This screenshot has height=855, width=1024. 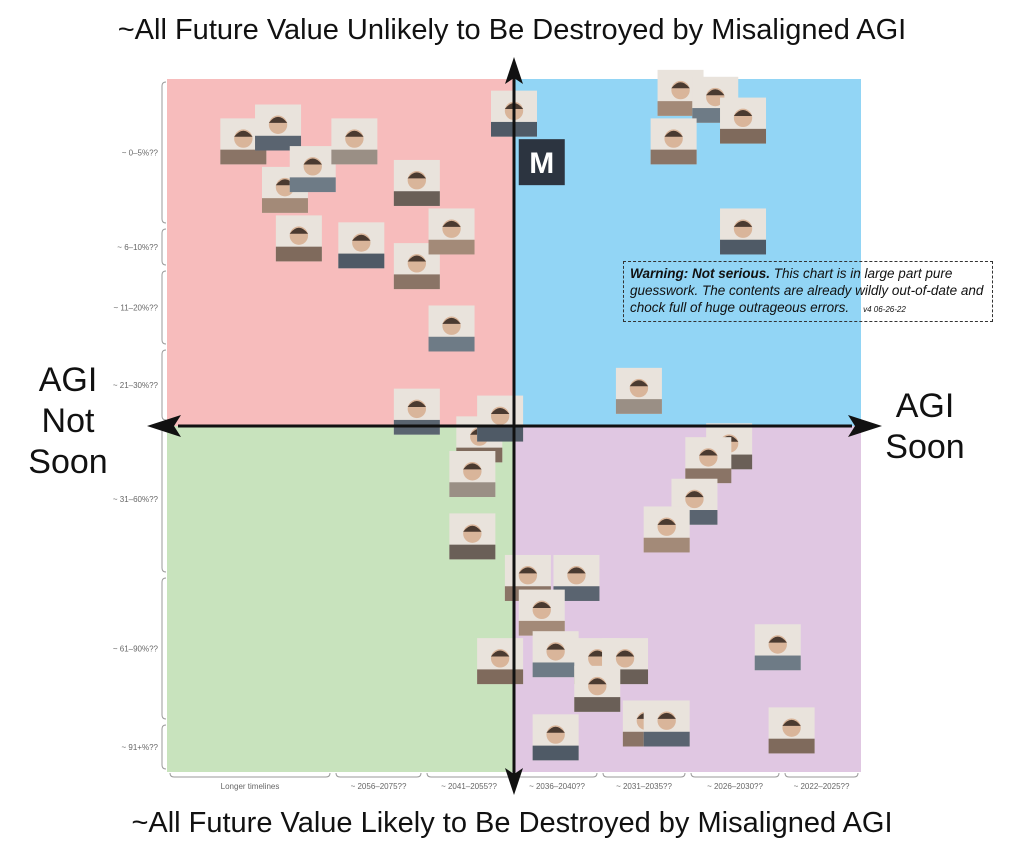 I want to click on y-tick-label: ~ 6–10%??, so click(x=137, y=247).